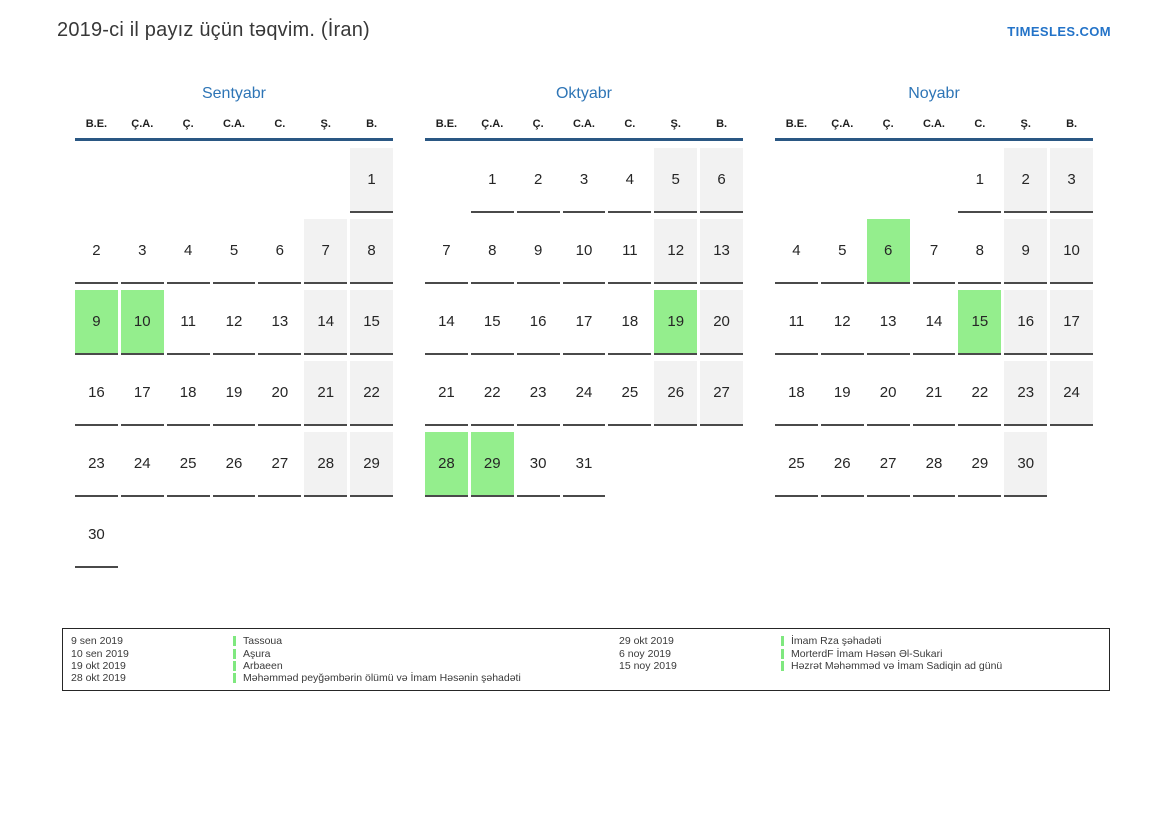  Describe the element at coordinates (722, 124) in the screenshot. I see `weekday-label: B.` at that location.